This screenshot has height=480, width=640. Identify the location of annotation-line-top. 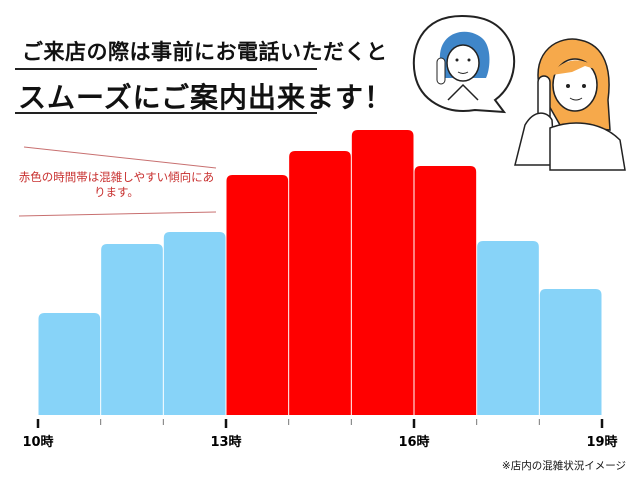
(120, 157).